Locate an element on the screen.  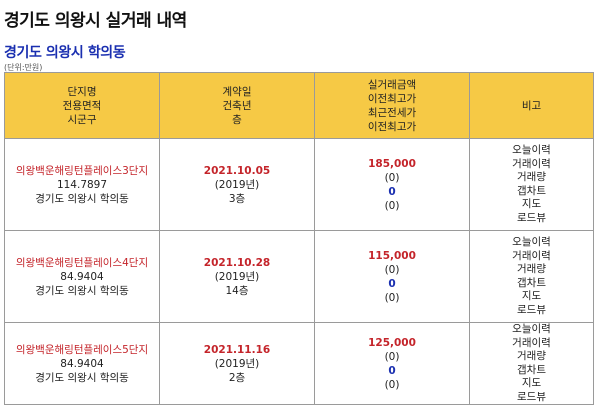
header-price: 실거래금액 이전최고가 최근전세가 이전최고가 is located at coordinates (392, 105).